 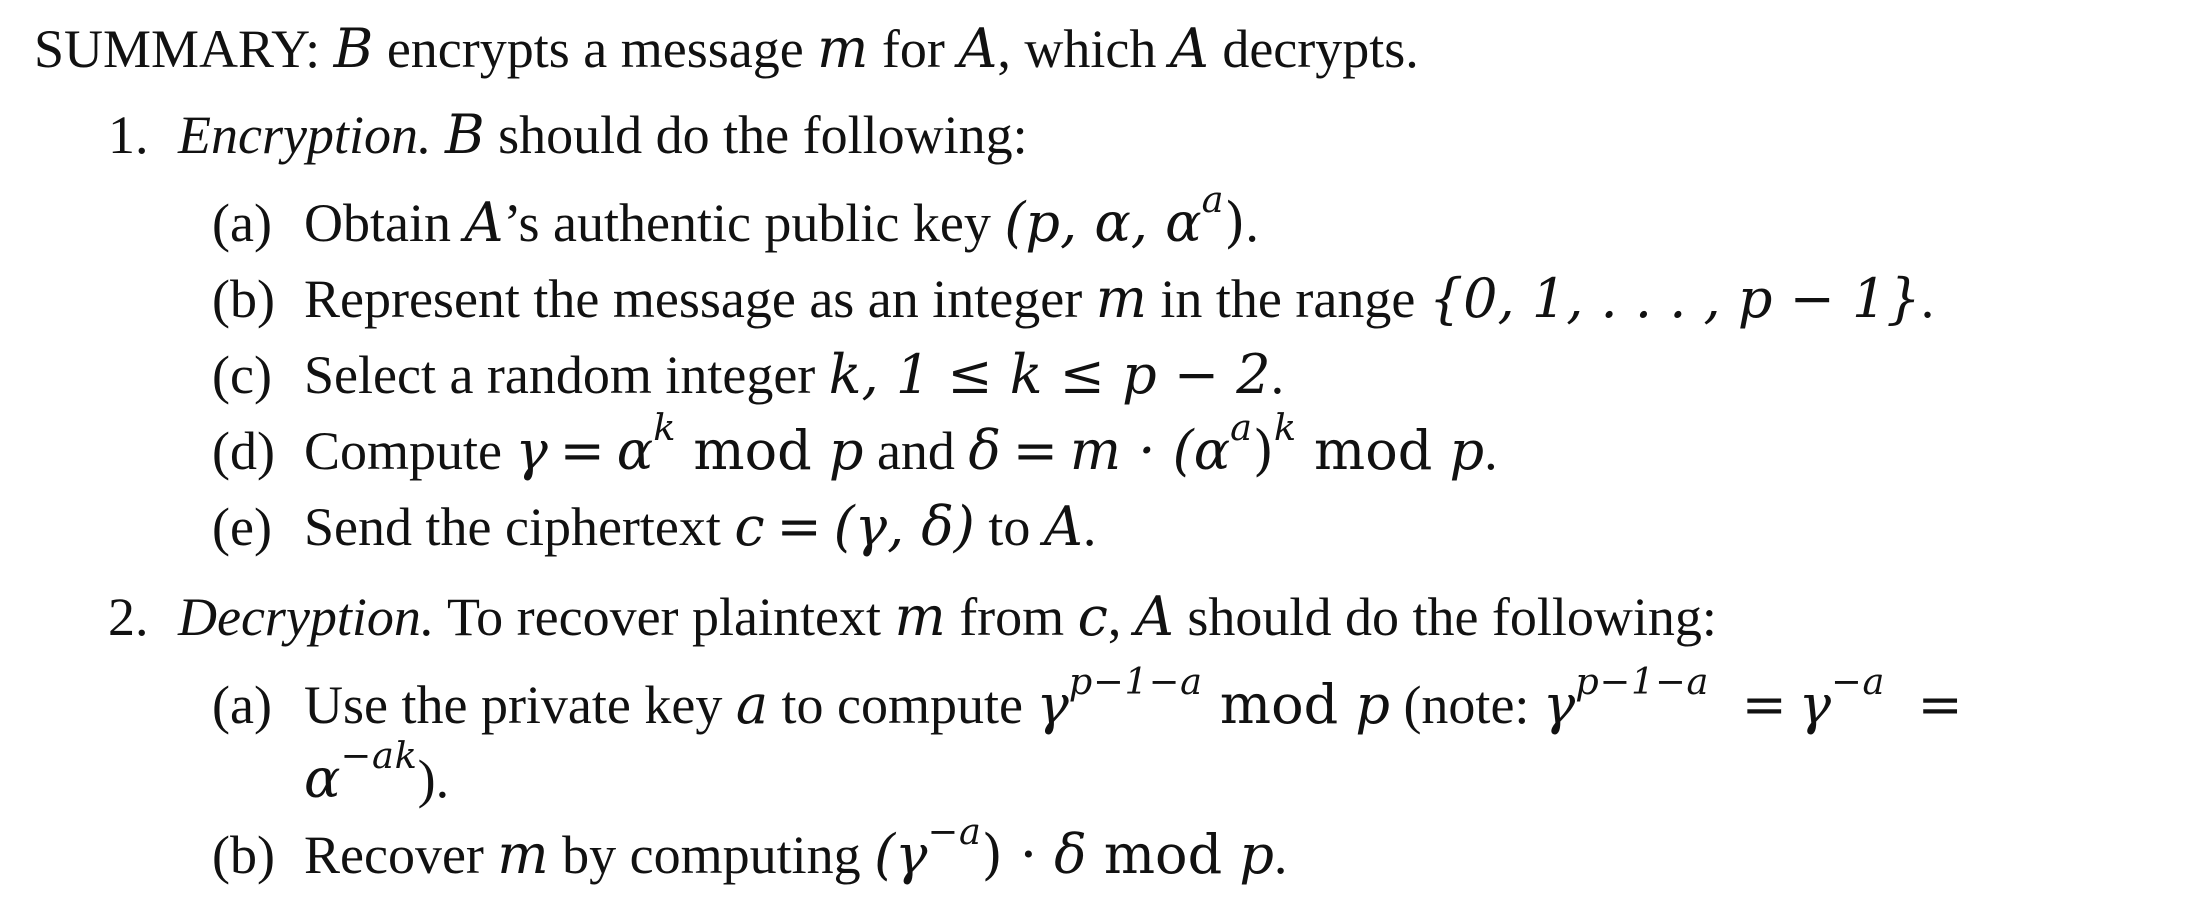 I want to click on product-math: m · (α, so click(x=1150, y=450).